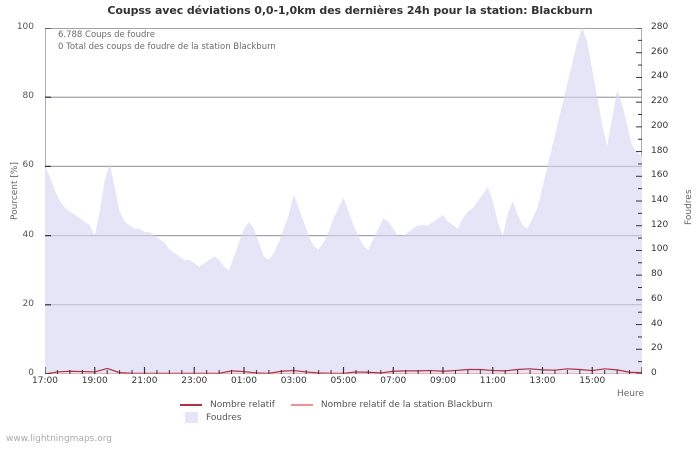 The width and height of the screenshot is (700, 450). Describe the element at coordinates (660, 175) in the screenshot. I see `y-axis-right-tick-label: 160` at that location.